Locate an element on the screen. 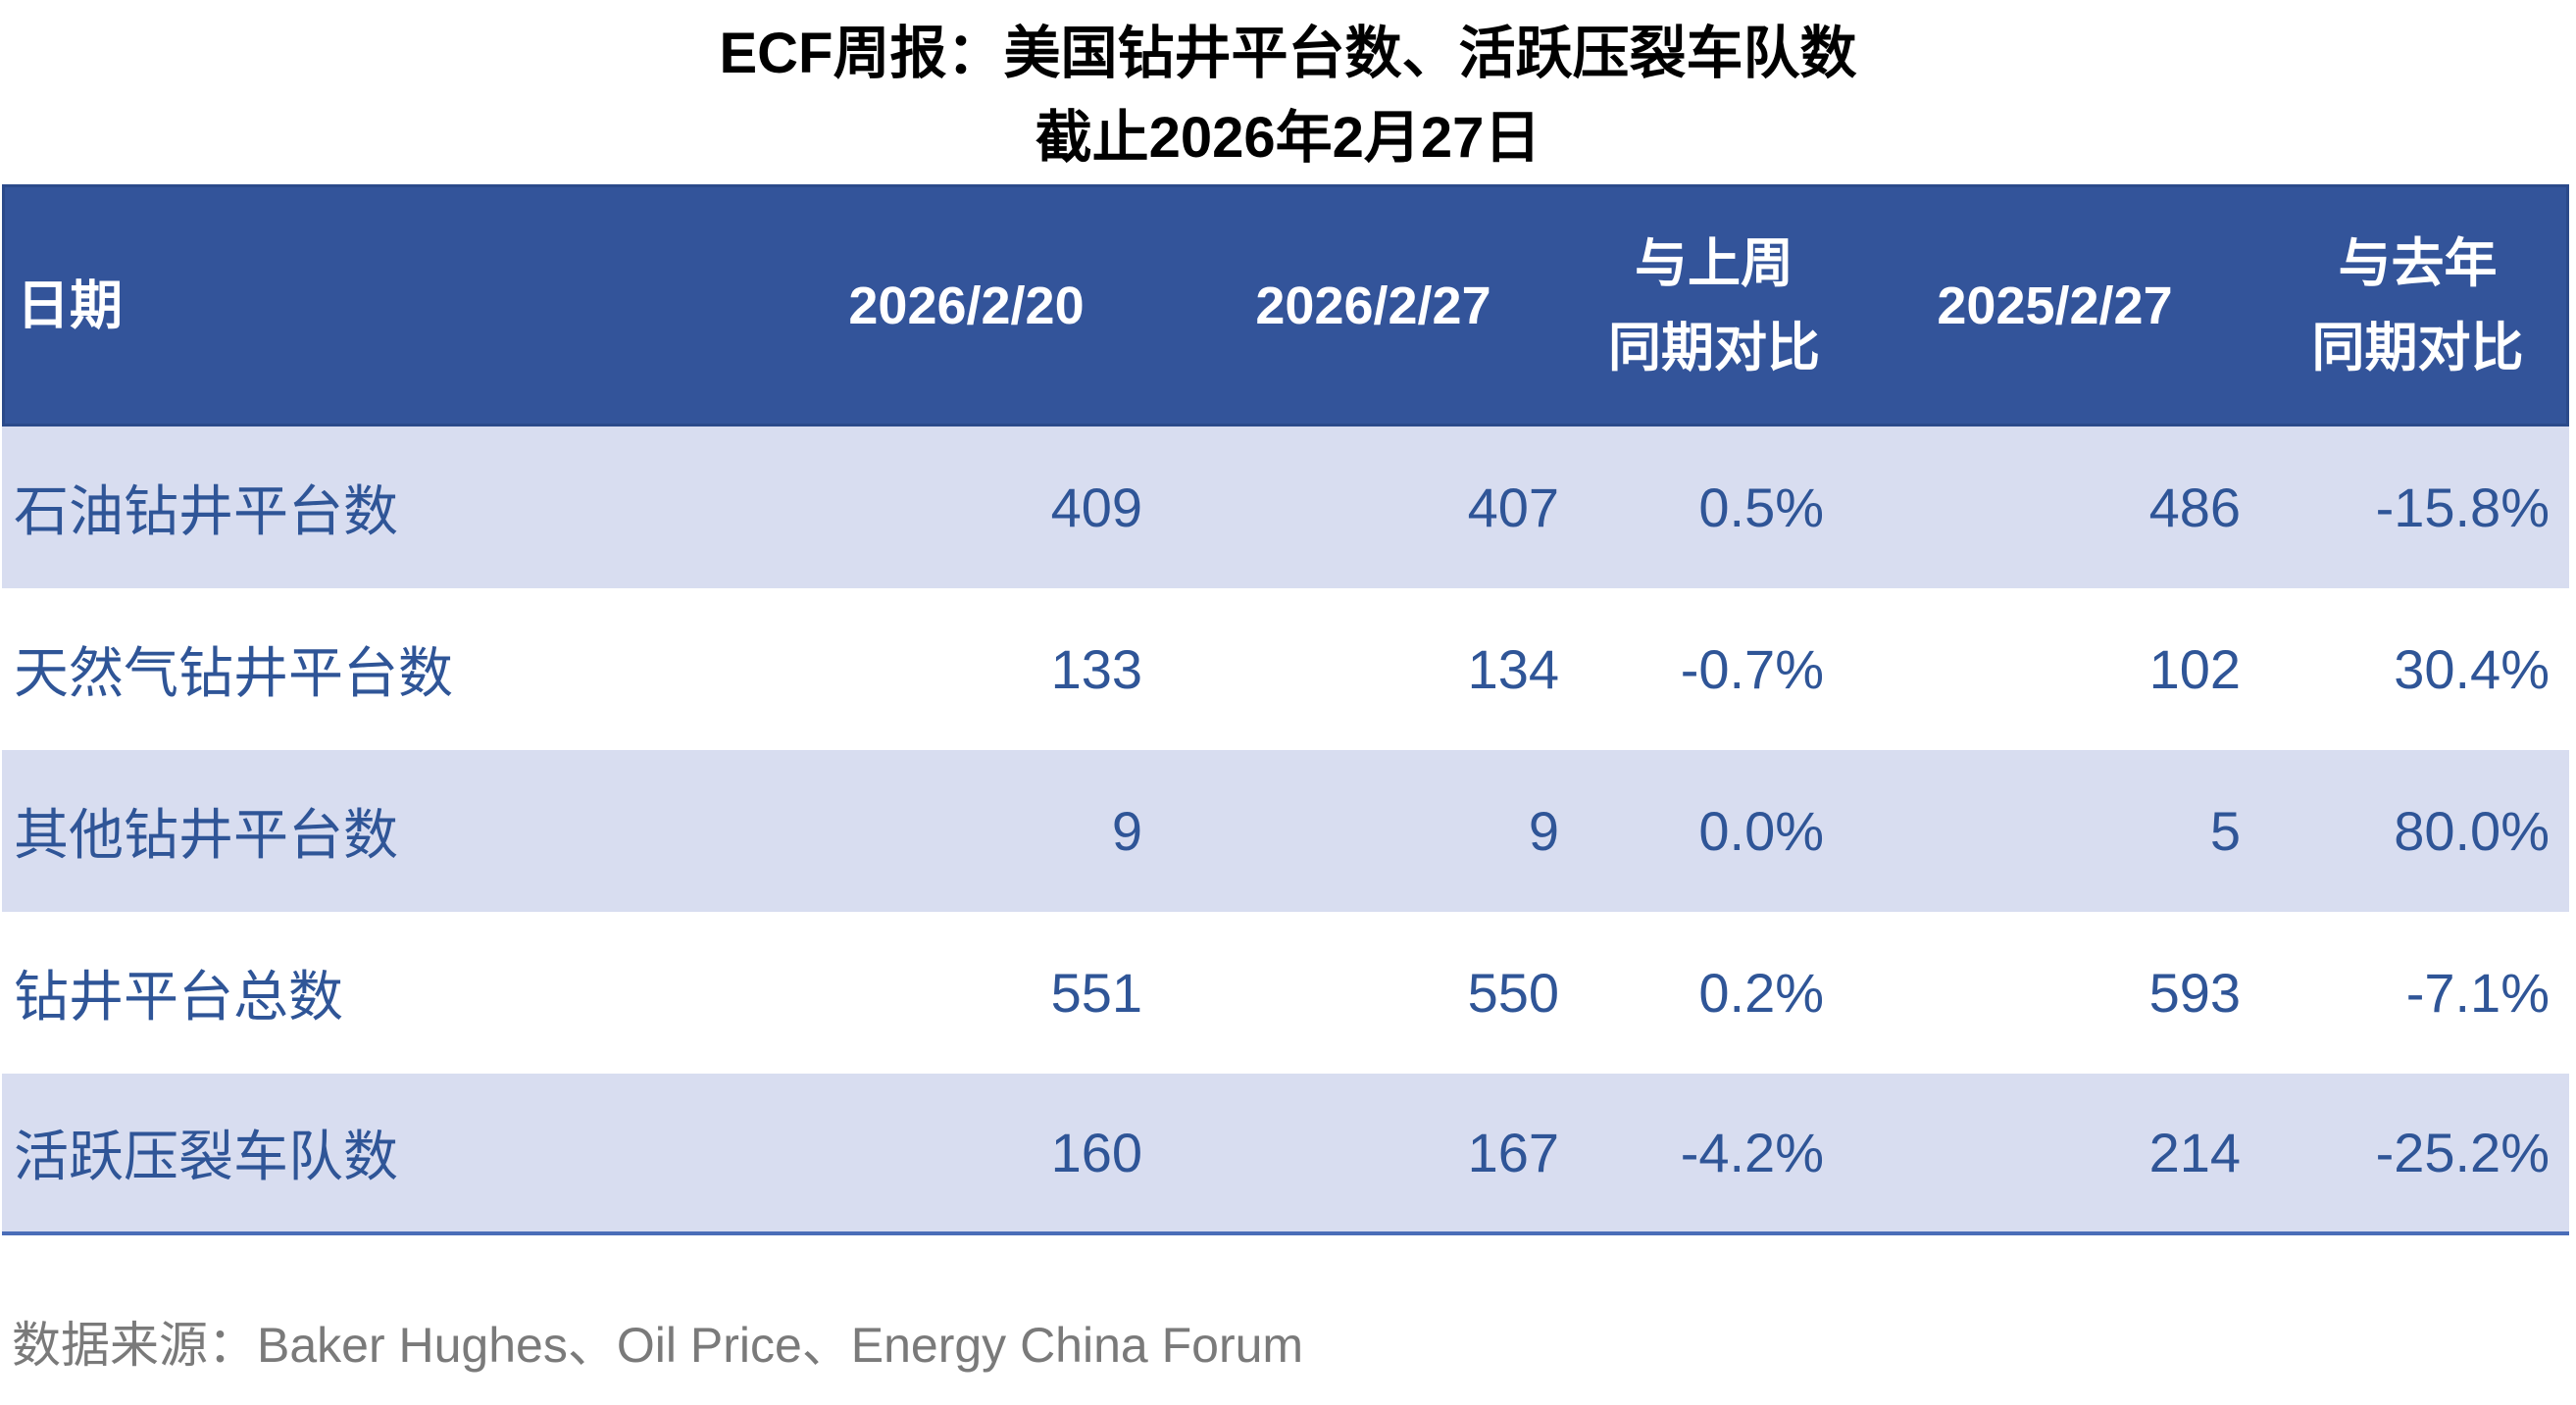 This screenshot has width=2576, height=1405. value-this-week: 134 is located at coordinates (1513, 669).